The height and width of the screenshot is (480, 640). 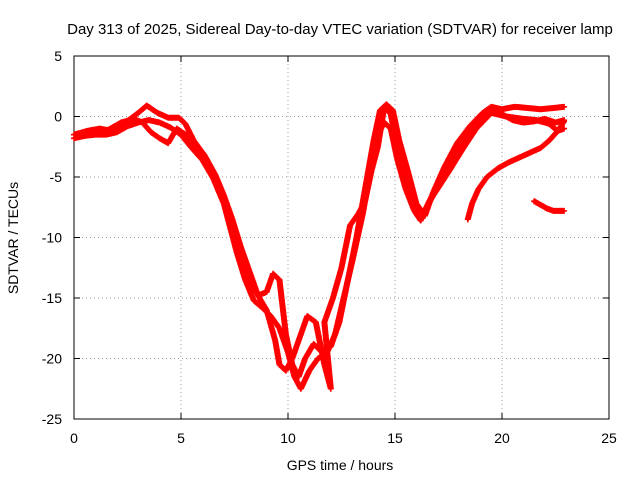 What do you see at coordinates (288, 438) in the screenshot?
I see `x-tick-label: 10` at bounding box center [288, 438].